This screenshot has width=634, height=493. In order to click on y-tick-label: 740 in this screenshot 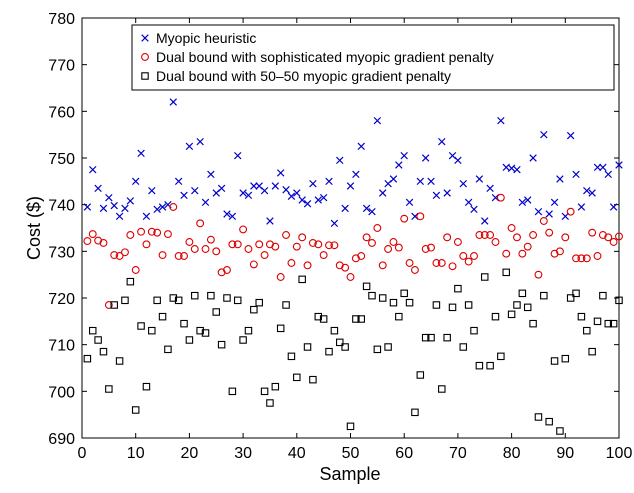, I will do `click(61, 206)`.